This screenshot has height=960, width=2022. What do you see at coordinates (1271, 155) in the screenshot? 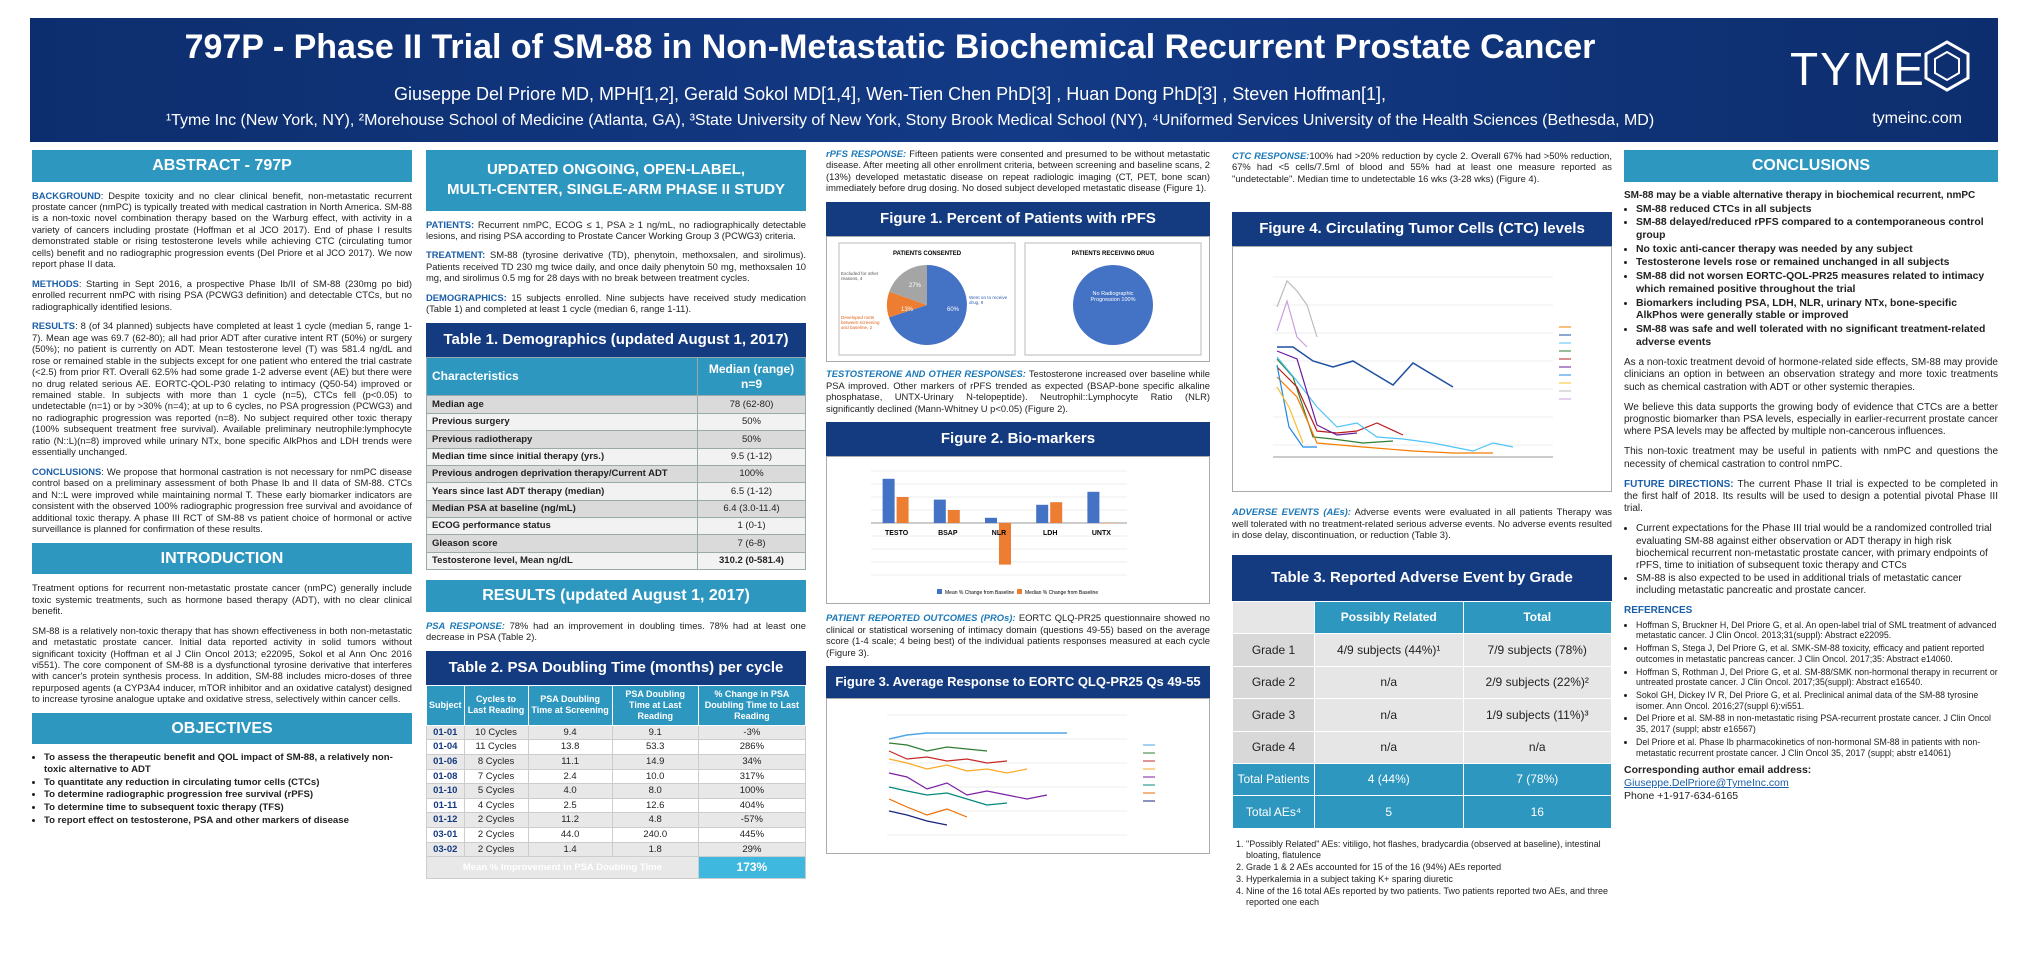
I see `label-ctc-response: CTC RESPONSE:` at bounding box center [1271, 155].